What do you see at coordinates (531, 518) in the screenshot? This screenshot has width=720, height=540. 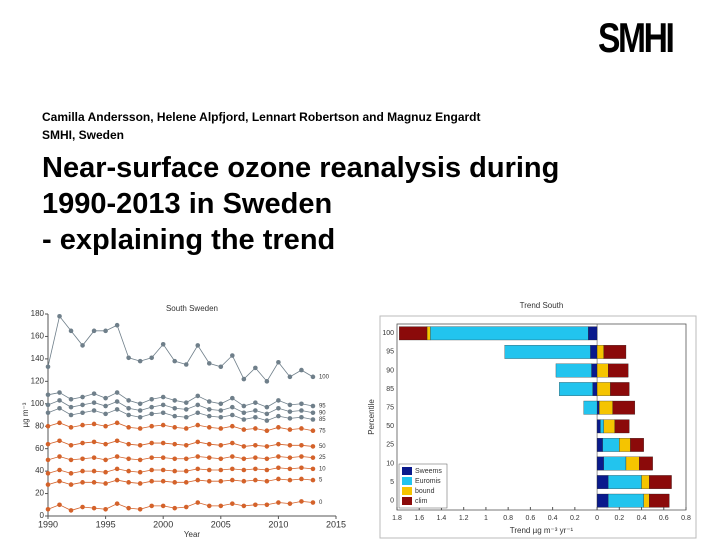 I see `x-tick-label: 0.6` at bounding box center [531, 518].